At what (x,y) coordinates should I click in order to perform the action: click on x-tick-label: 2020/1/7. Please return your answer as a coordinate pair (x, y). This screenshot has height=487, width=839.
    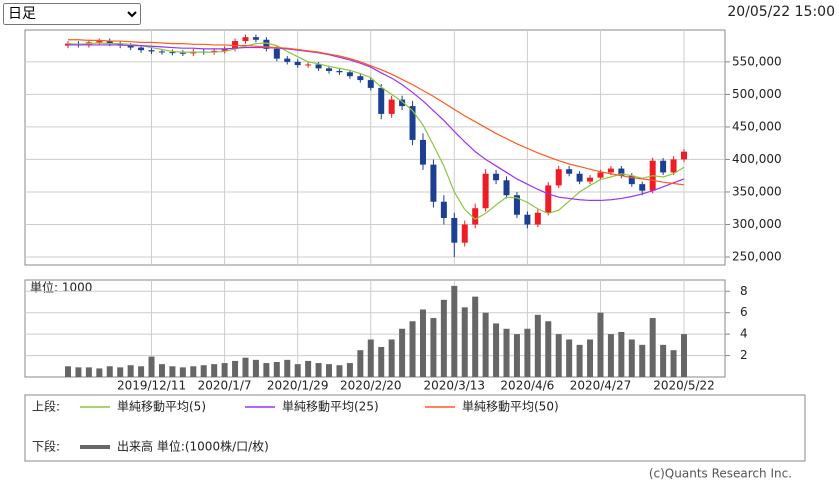
    Looking at the image, I should click on (225, 386).